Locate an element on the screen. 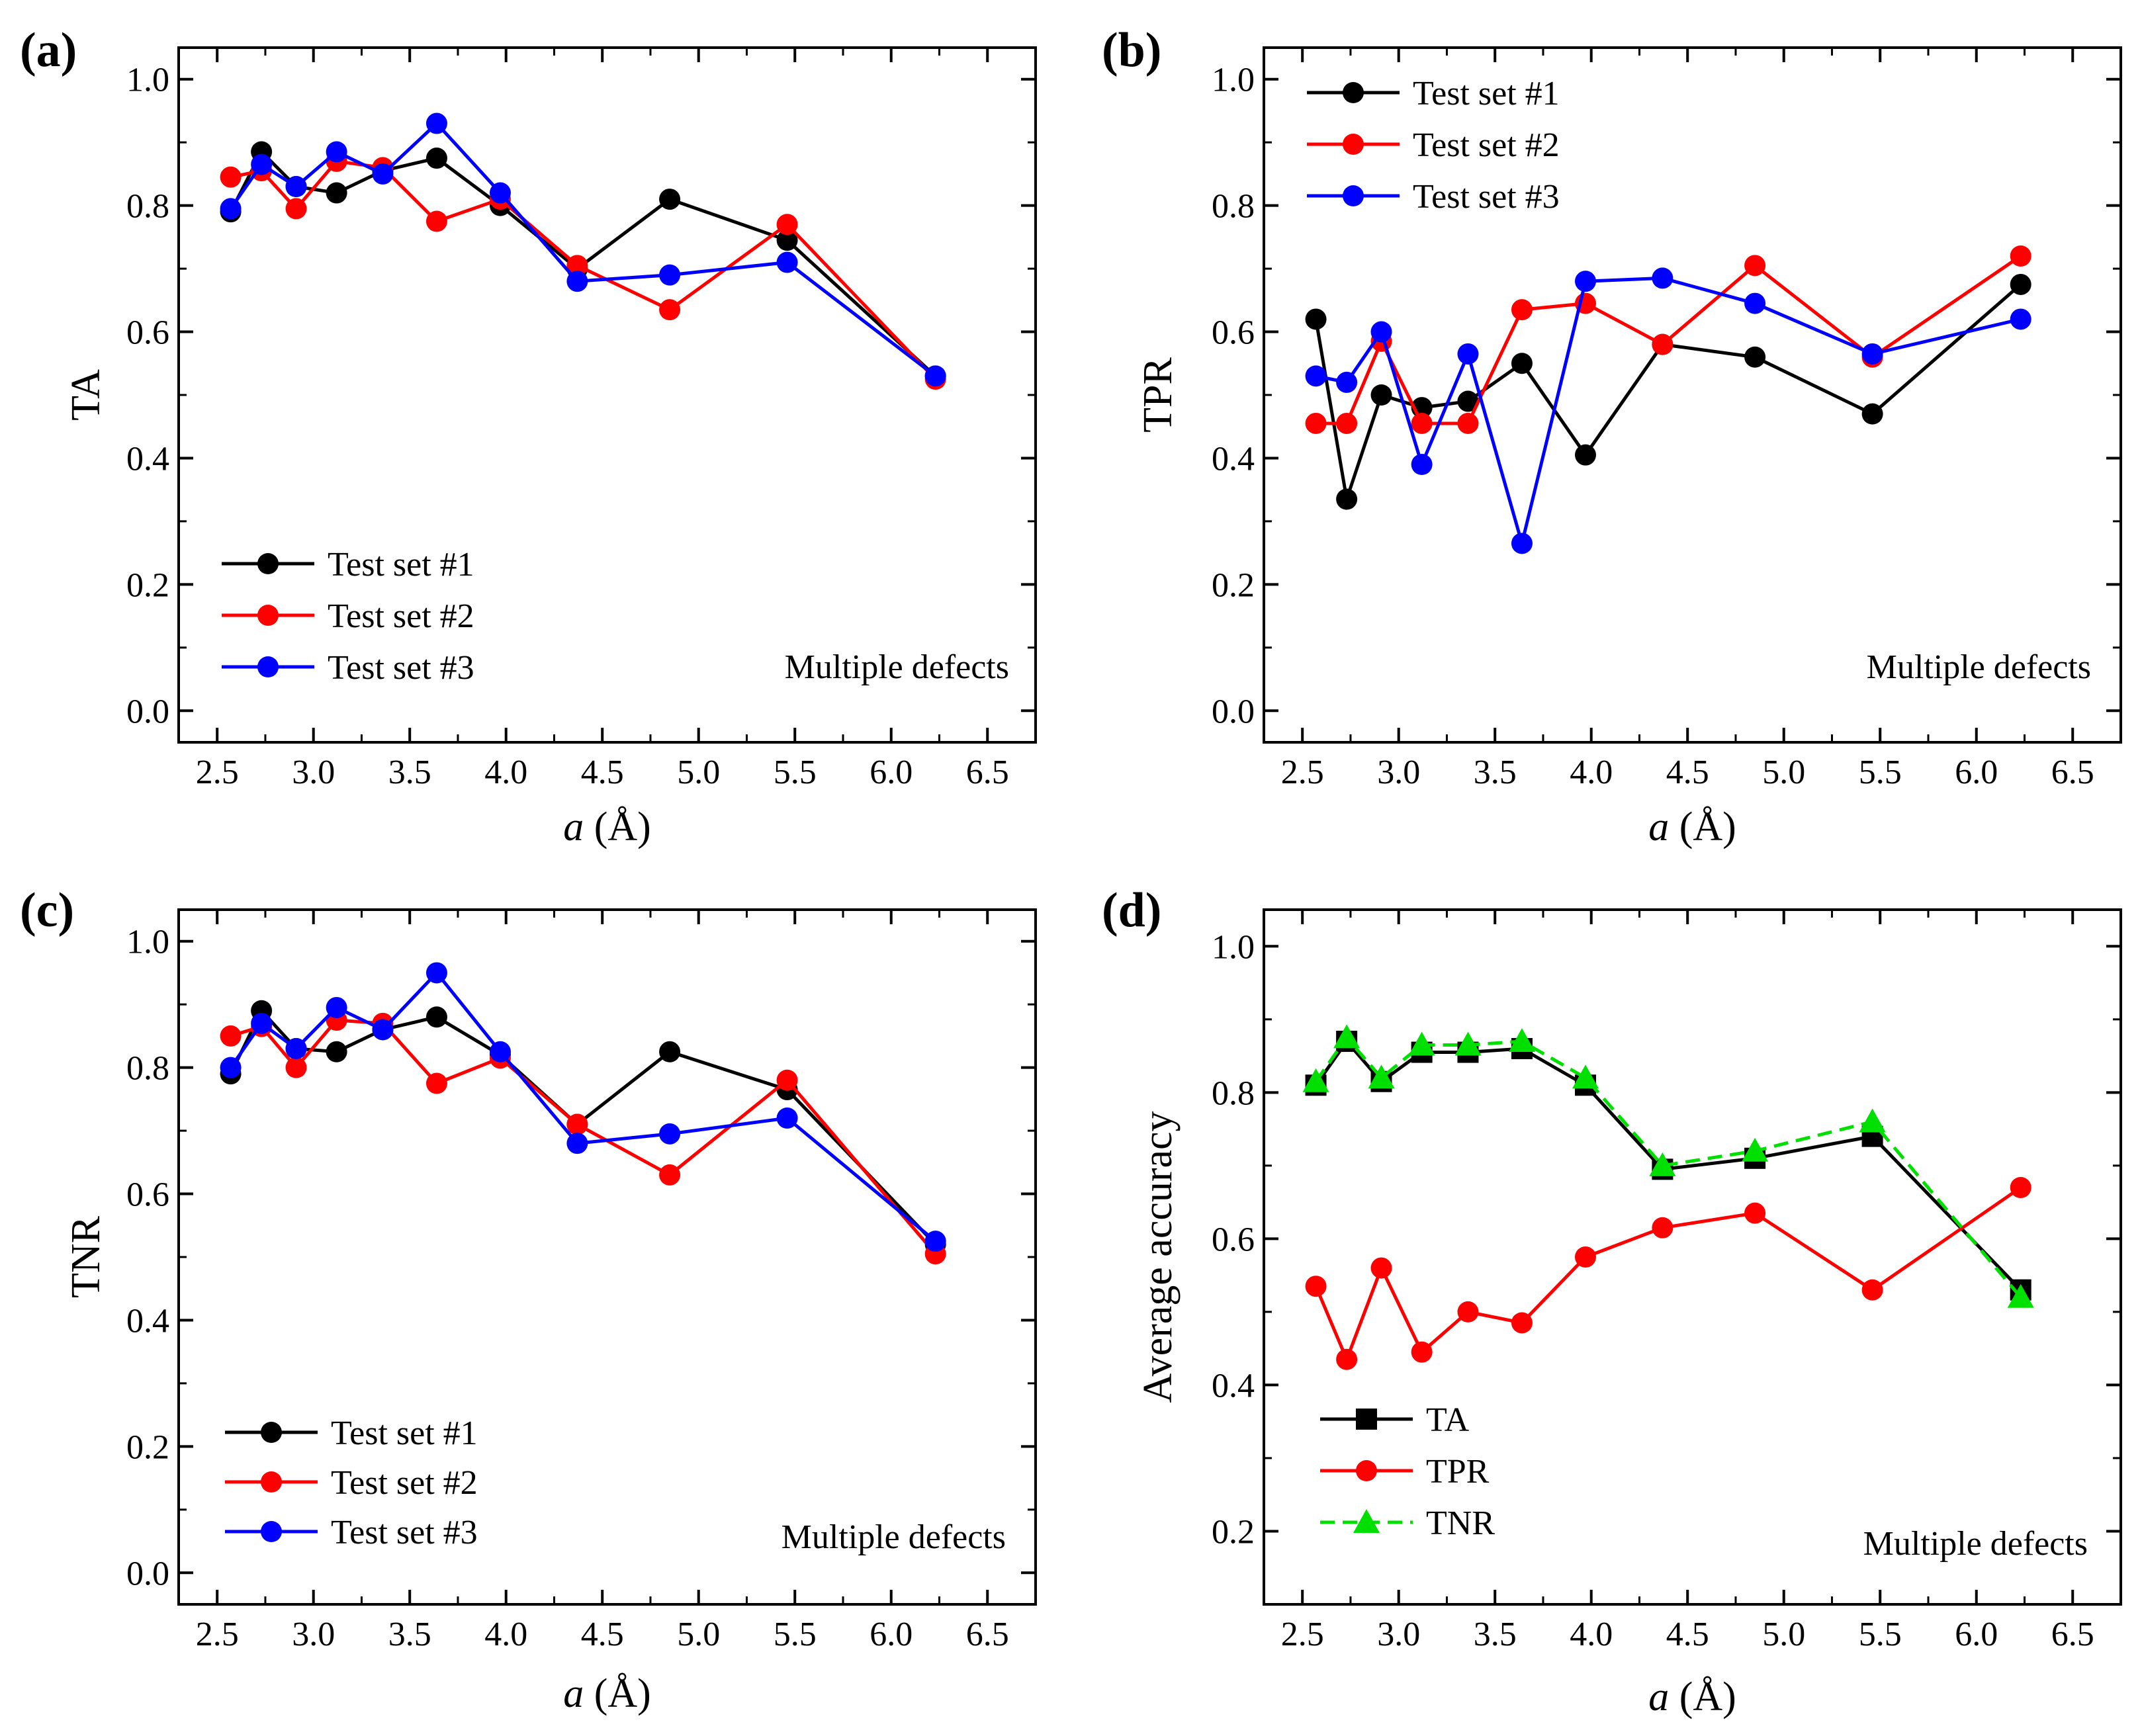  x-tick-label: 3.5 is located at coordinates (1495, 1634).